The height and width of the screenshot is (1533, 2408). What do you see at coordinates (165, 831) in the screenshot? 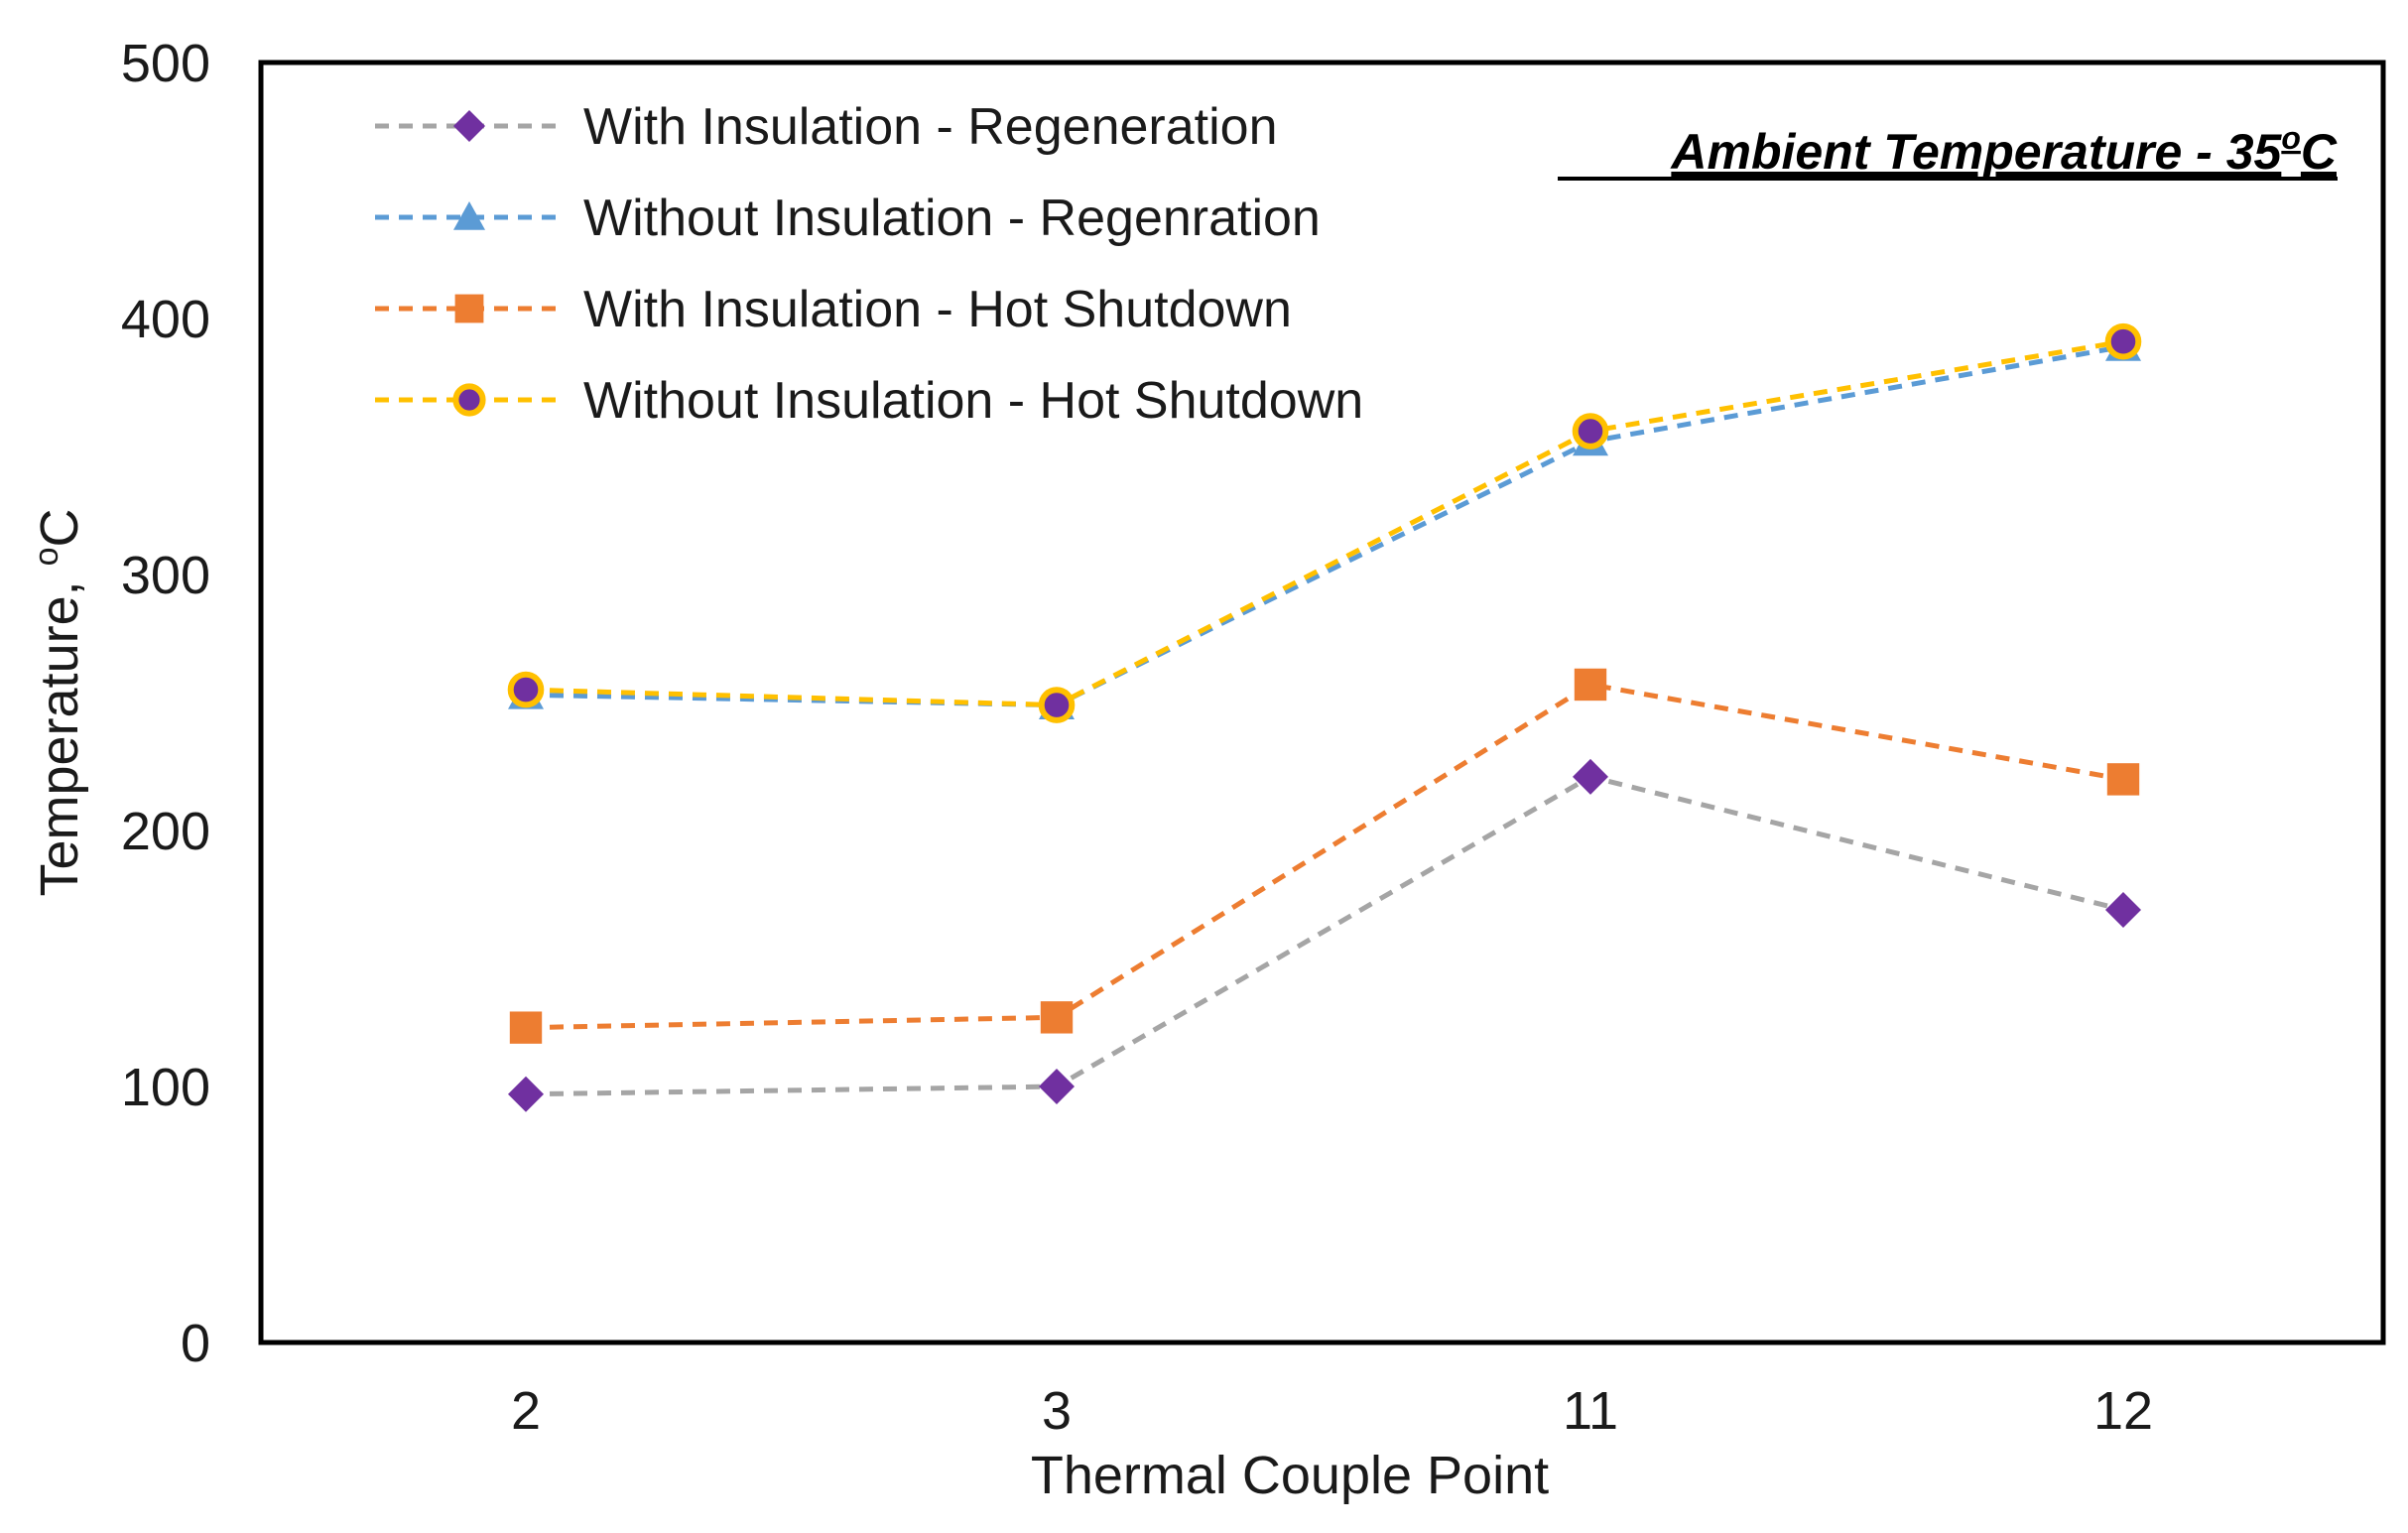
I see `y-tick-label: 200` at bounding box center [165, 831].